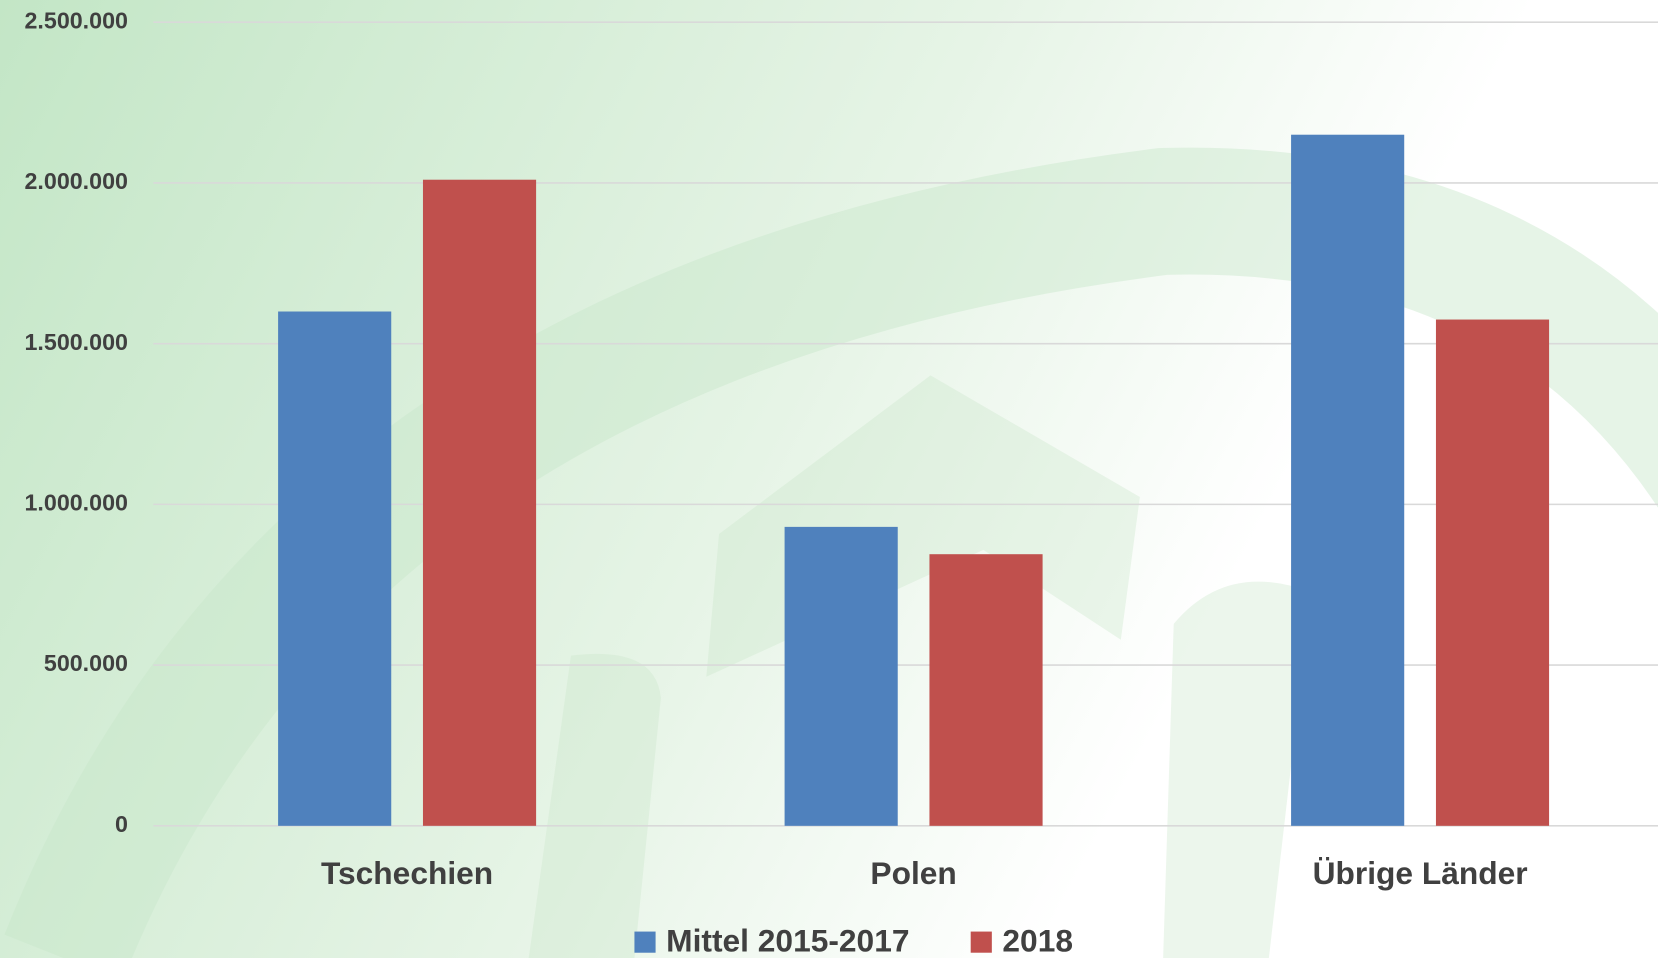 This screenshot has width=1658, height=958. Describe the element at coordinates (407, 873) in the screenshot. I see `x-tick-label: Tschechien` at that location.